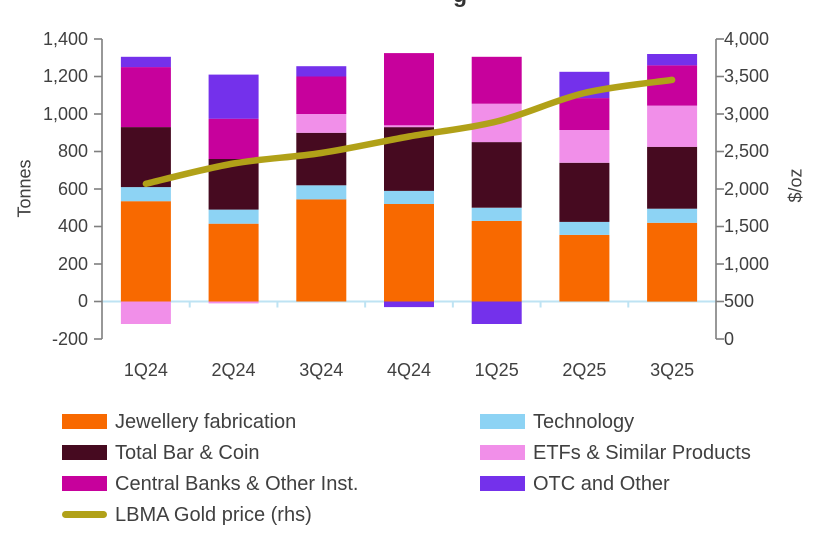 The image size is (827, 547). Describe the element at coordinates (584, 421) in the screenshot. I see `legend-label: Technology` at that location.